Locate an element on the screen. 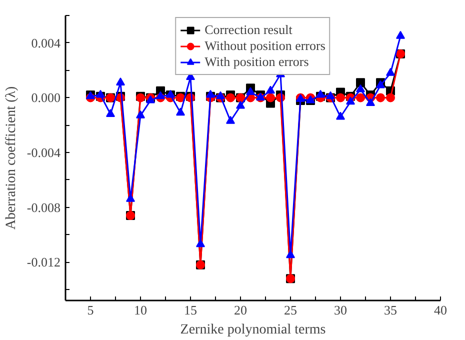 This screenshot has height=340, width=465. y-tick-label: -0.004 is located at coordinates (43, 152).